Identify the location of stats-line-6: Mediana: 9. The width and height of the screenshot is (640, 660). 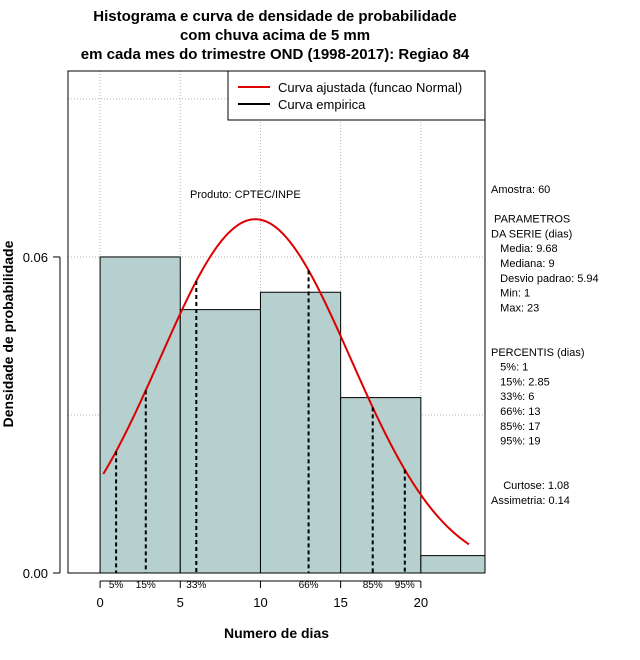
(523, 264).